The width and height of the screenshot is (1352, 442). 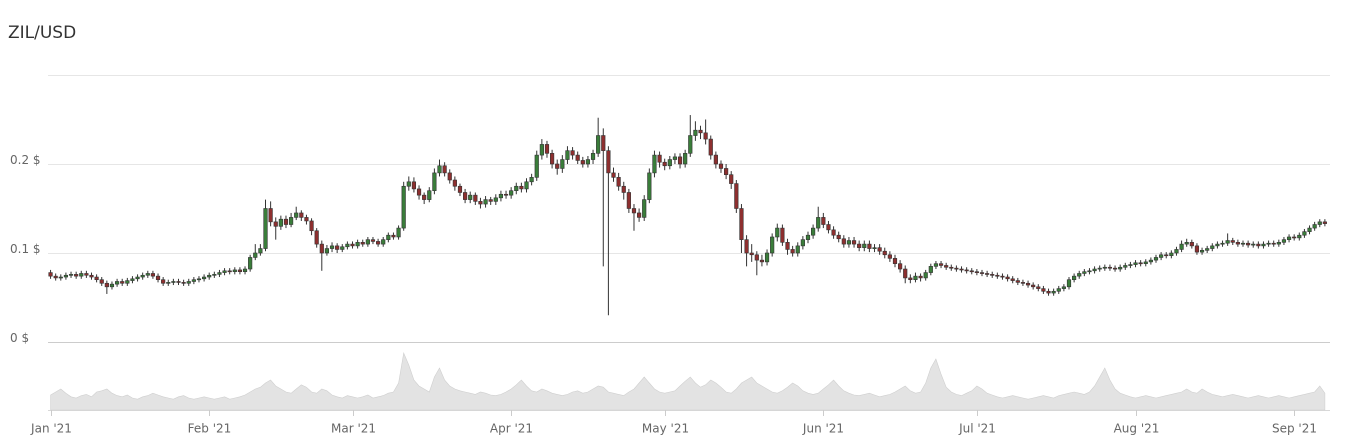 What do you see at coordinates (42, 33) in the screenshot?
I see `chart-title: ZIL/USD` at bounding box center [42, 33].